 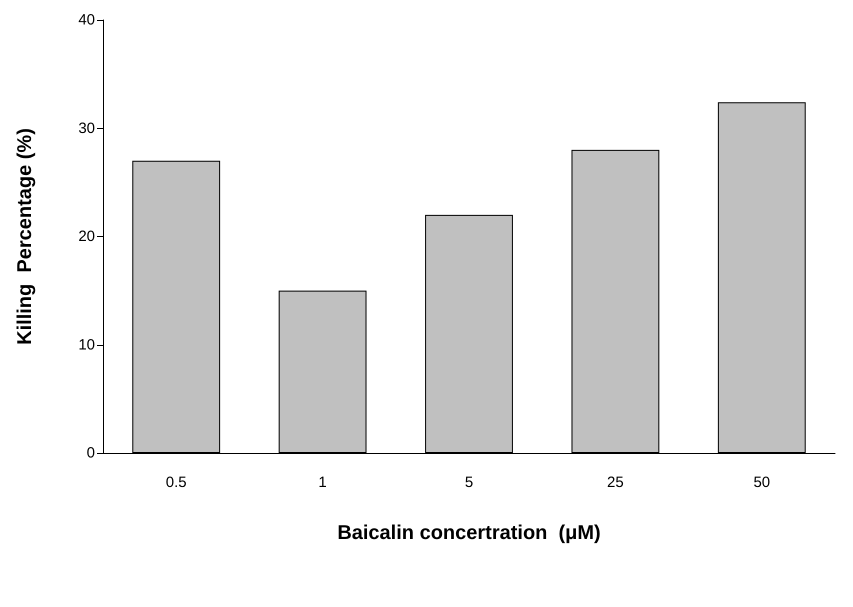 I want to click on x-tick-label: 5, so click(x=469, y=482).